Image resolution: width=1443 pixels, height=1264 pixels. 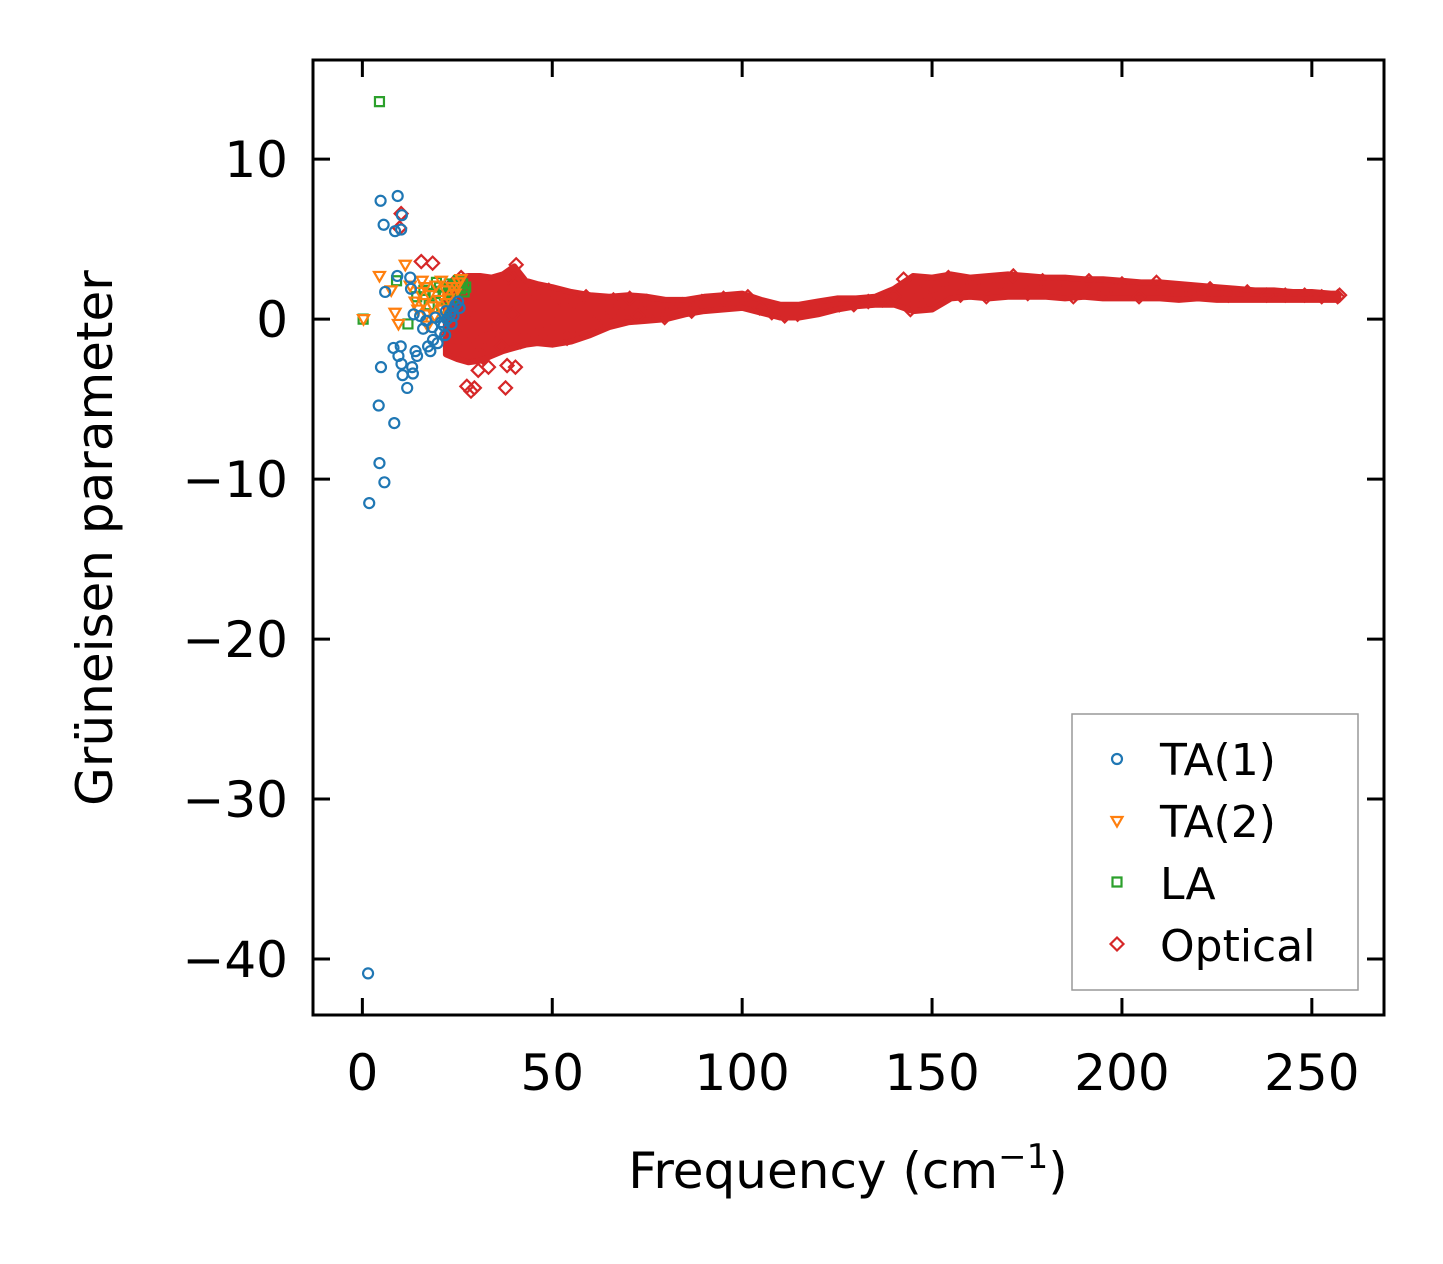 What do you see at coordinates (1237, 946) in the screenshot?
I see `legend-label-optical: Optical` at bounding box center [1237, 946].